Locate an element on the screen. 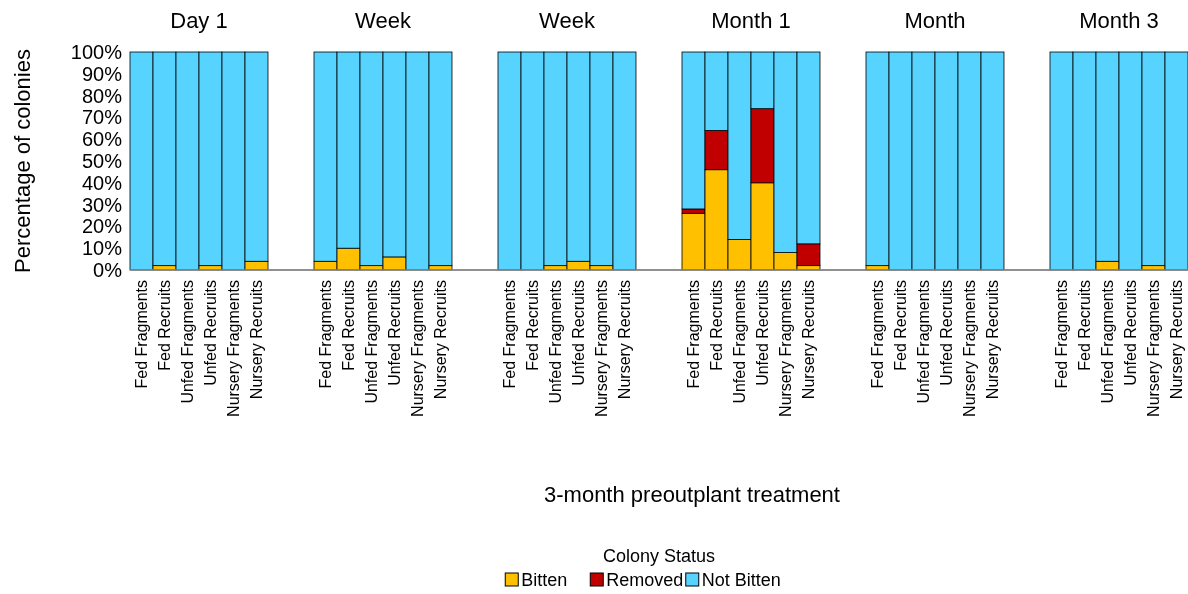 The image size is (1188, 594). legend-label: Not Bitten is located at coordinates (741, 580).